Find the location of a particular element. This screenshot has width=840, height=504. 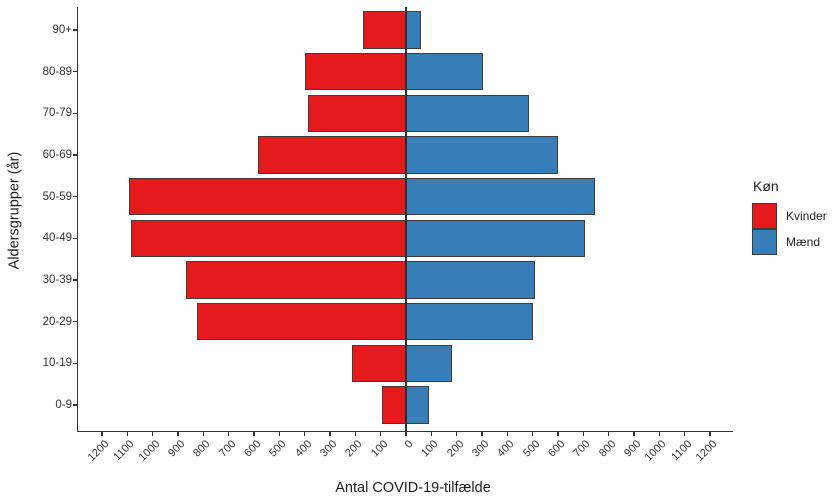

y-tick-label-10-19: 10-19 is located at coordinates (57, 363).